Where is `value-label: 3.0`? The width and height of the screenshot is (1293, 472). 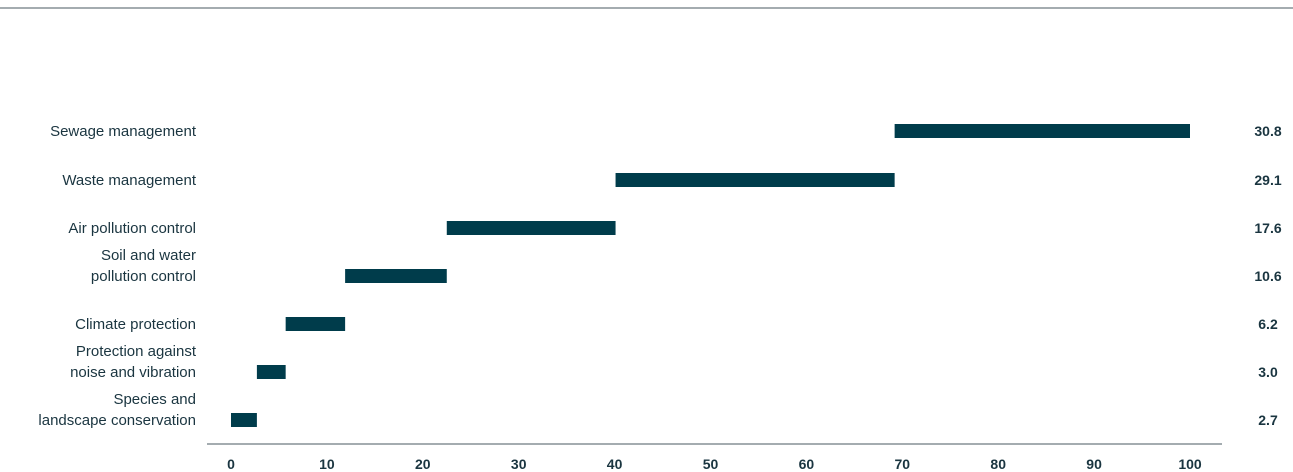
value-label: 3.0 is located at coordinates (1268, 372).